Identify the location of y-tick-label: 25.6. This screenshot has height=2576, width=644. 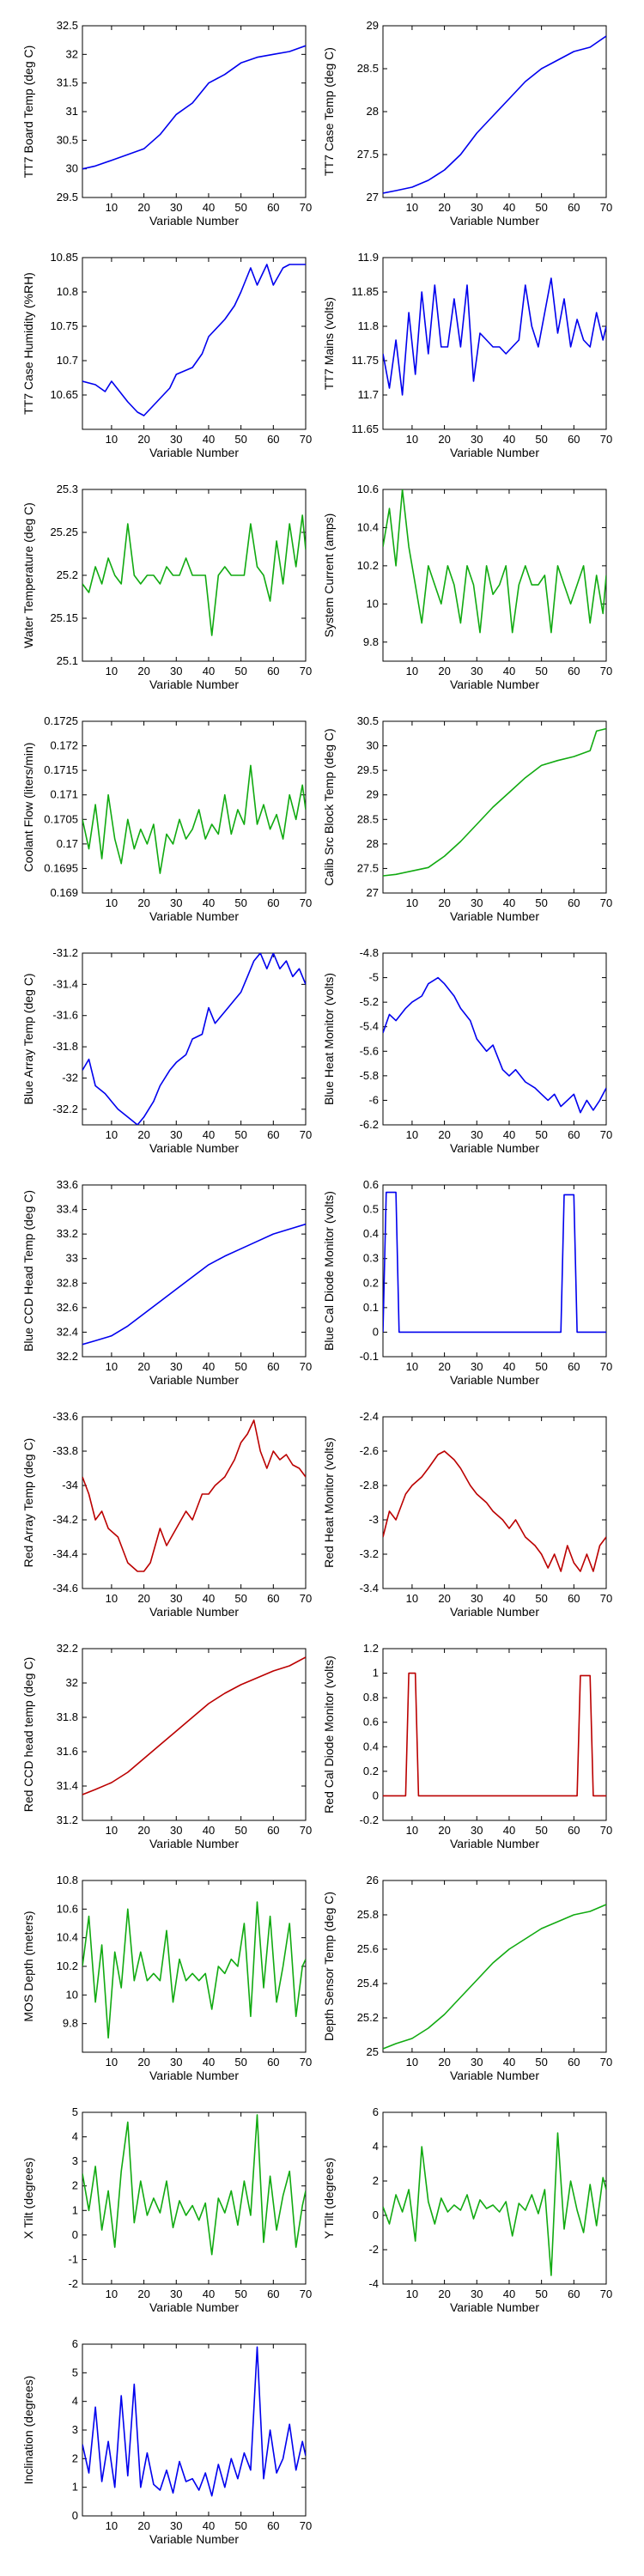
(368, 1948).